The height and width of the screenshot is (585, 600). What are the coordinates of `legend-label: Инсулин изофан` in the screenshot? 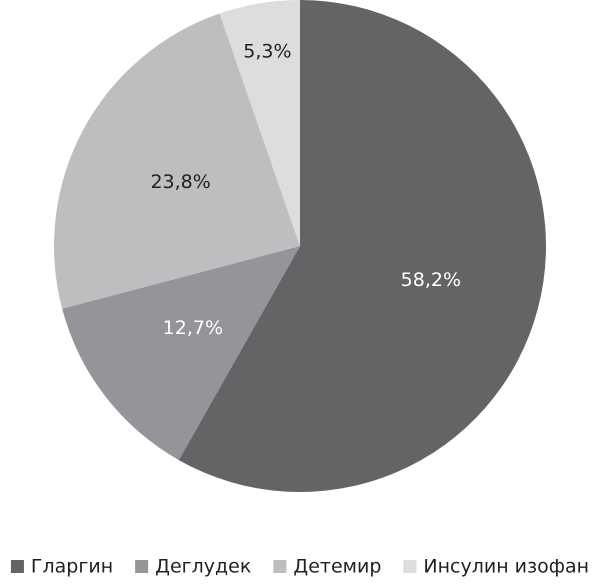 It's located at (506, 567).